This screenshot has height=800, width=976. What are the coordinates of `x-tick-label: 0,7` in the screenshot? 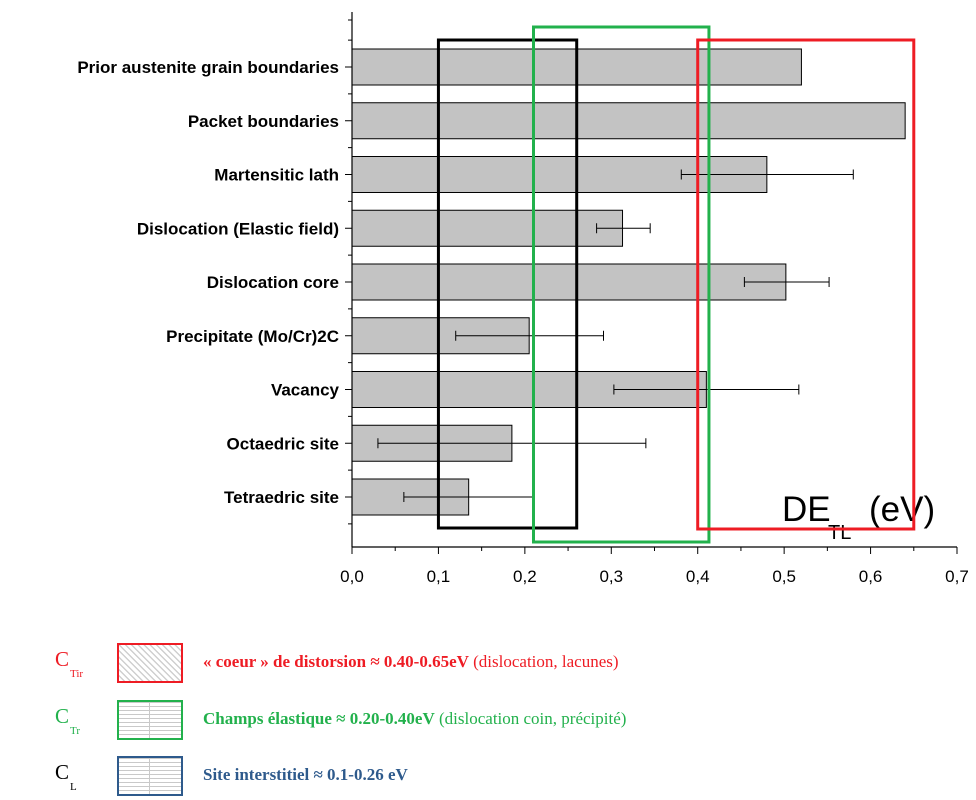 It's located at (957, 576).